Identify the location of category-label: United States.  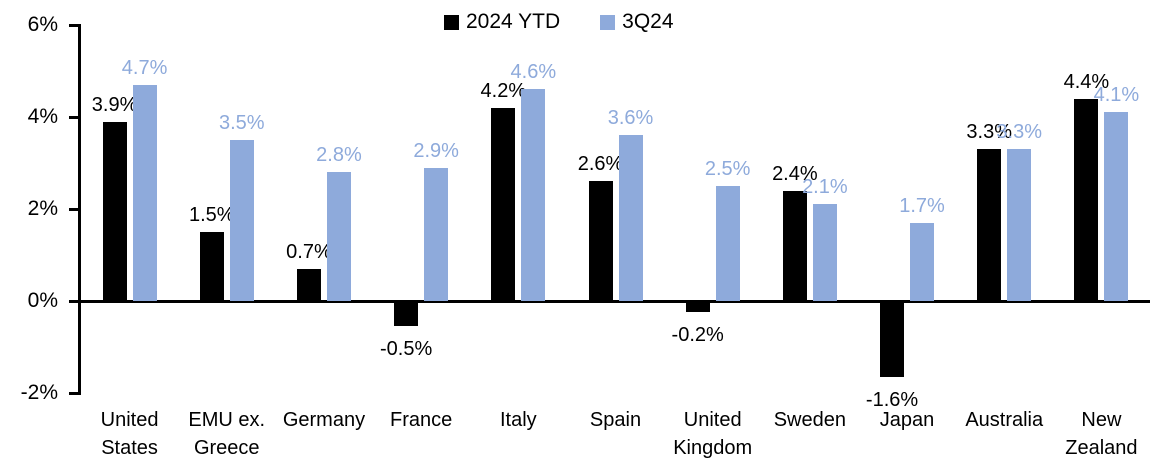
(130, 434).